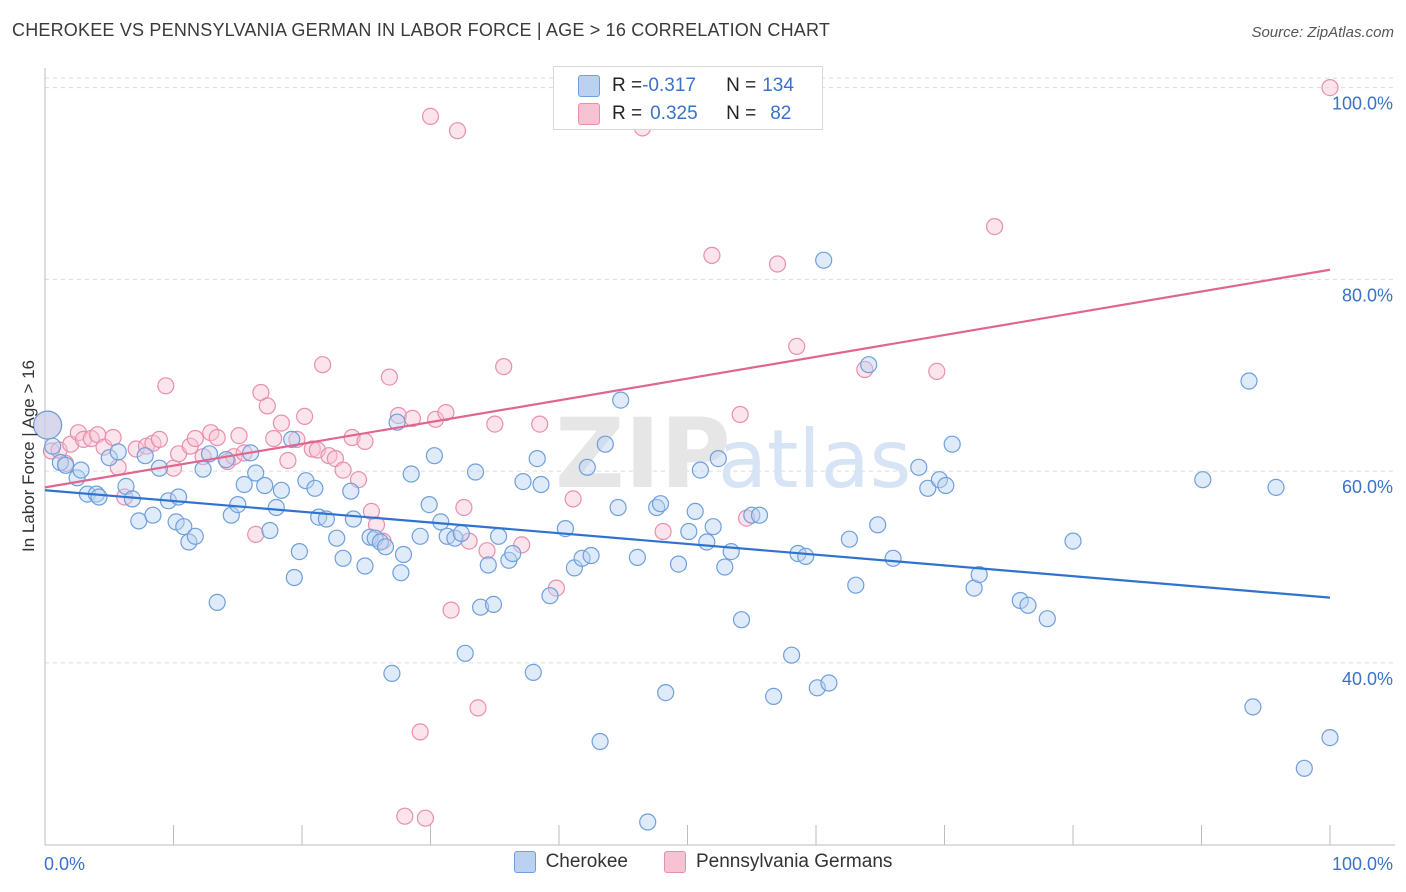 The height and width of the screenshot is (892, 1406). Describe the element at coordinates (627, 113) in the screenshot. I see `r-label: R =` at that location.